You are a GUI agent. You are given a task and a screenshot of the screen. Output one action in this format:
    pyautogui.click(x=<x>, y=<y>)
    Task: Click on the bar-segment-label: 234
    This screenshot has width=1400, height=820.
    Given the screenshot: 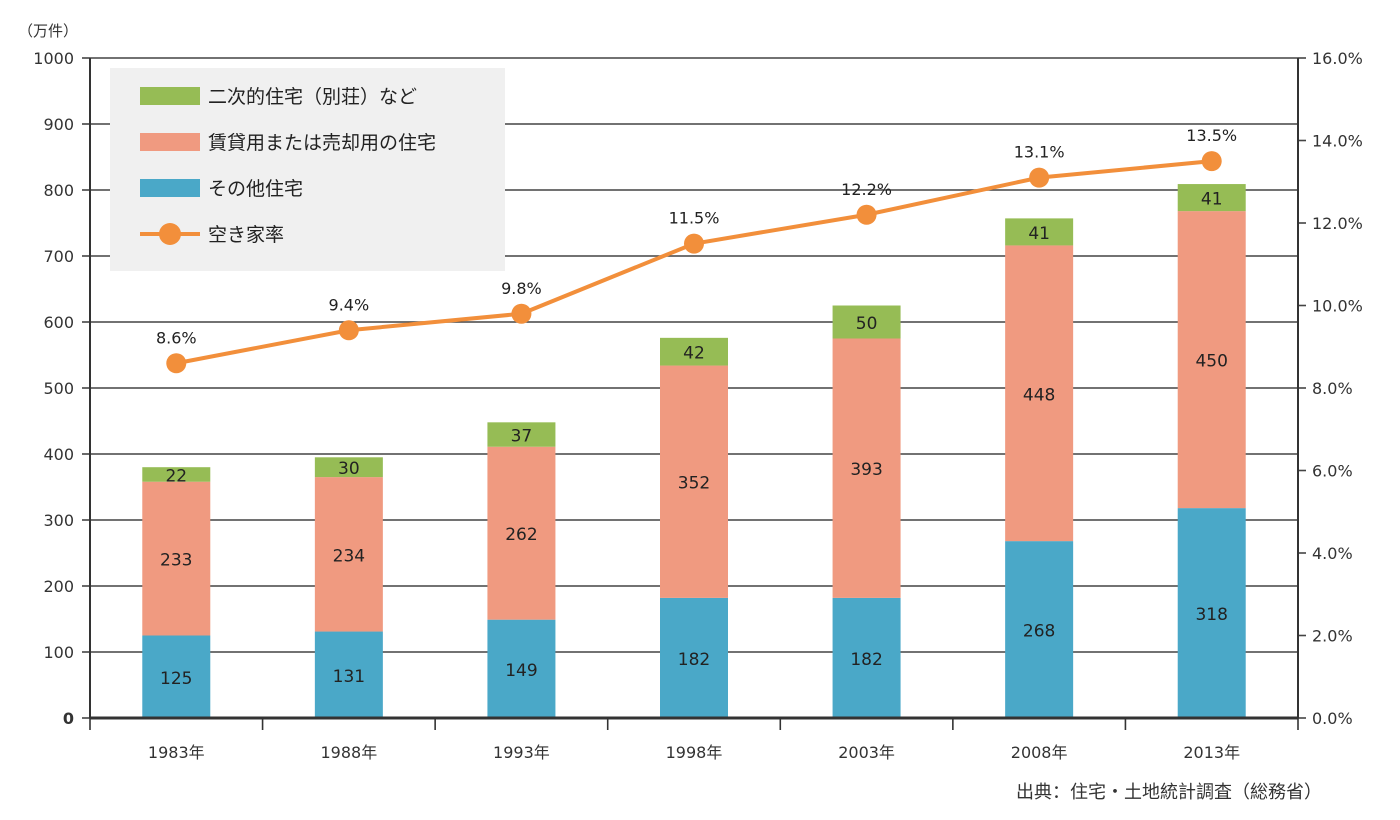 What is the action you would take?
    pyautogui.click(x=349, y=556)
    